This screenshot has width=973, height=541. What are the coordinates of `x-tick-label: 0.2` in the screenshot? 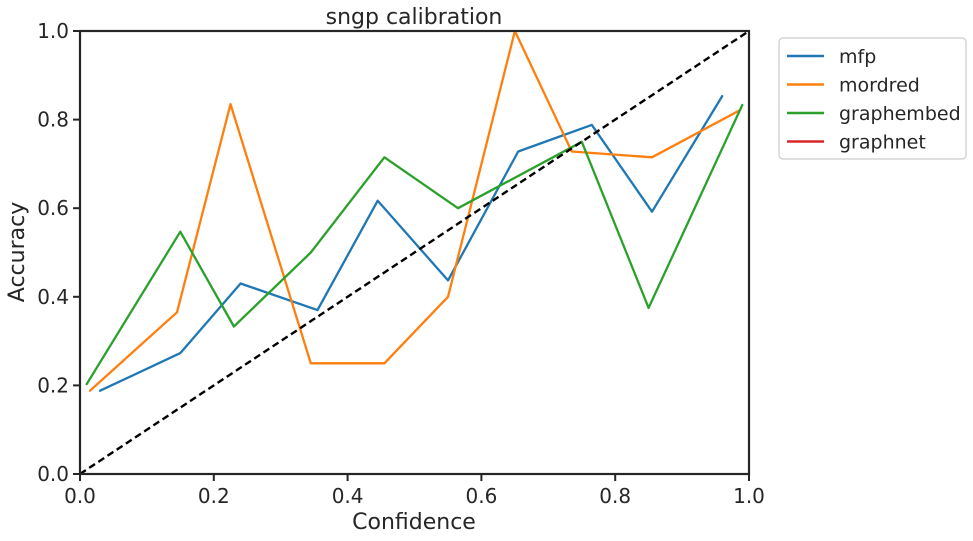 It's located at (214, 496).